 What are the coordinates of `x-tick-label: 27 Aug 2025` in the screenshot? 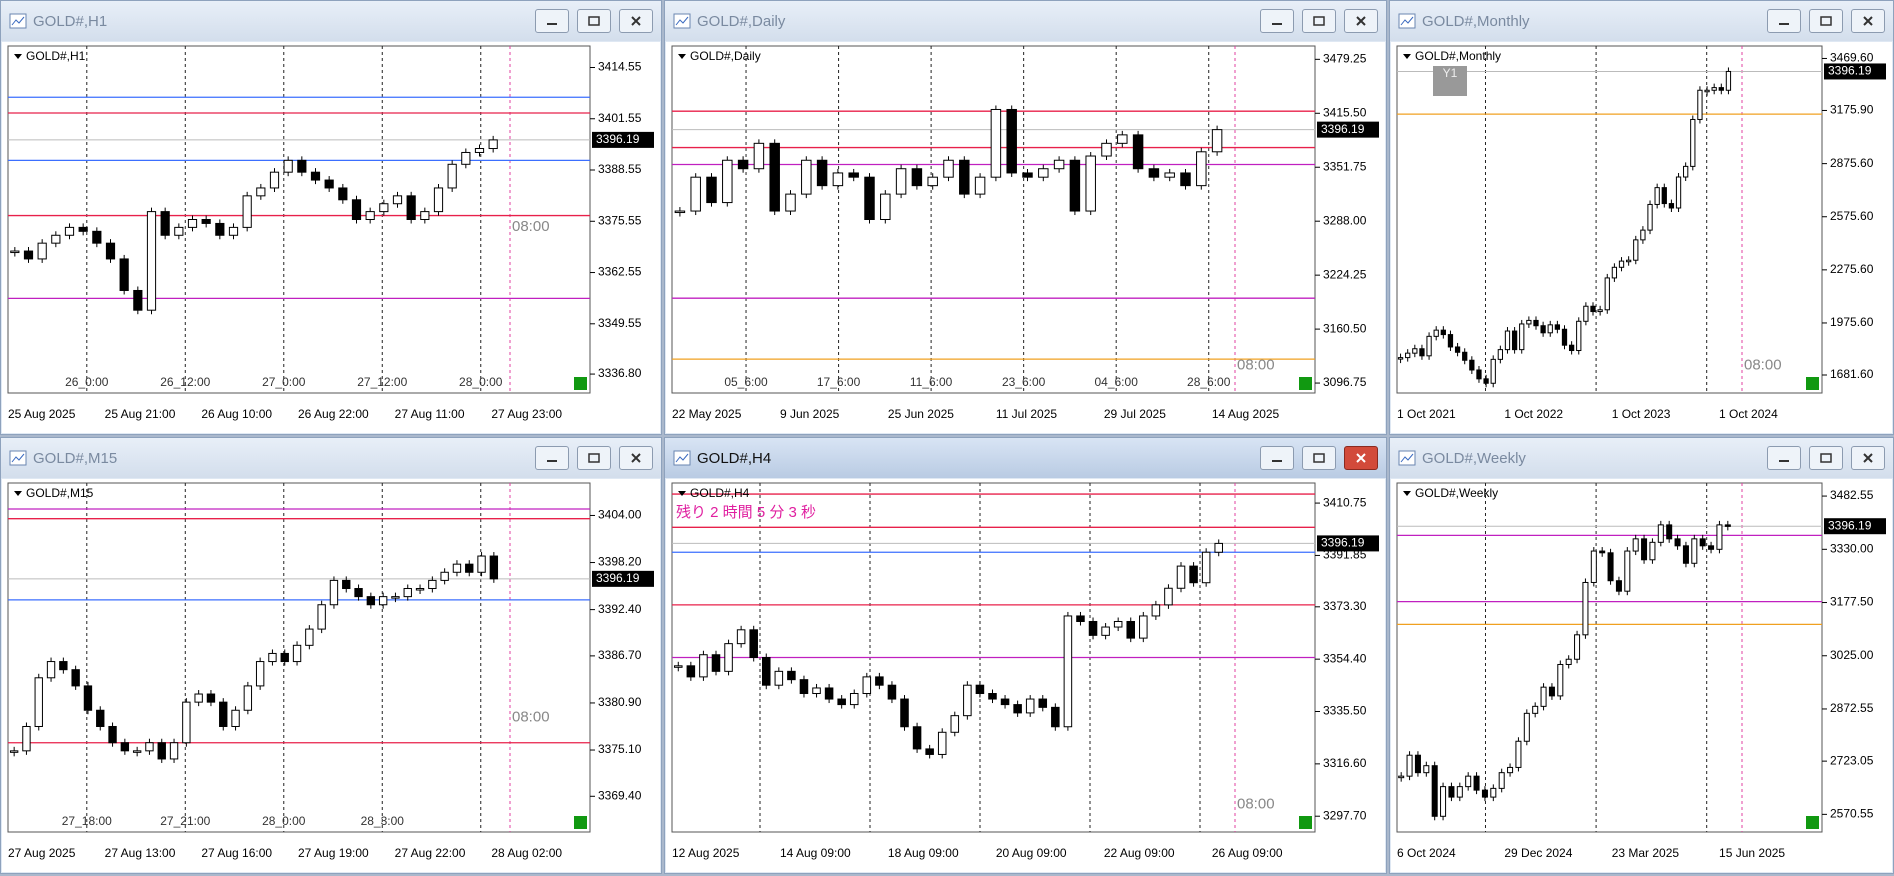 It's located at (42, 853).